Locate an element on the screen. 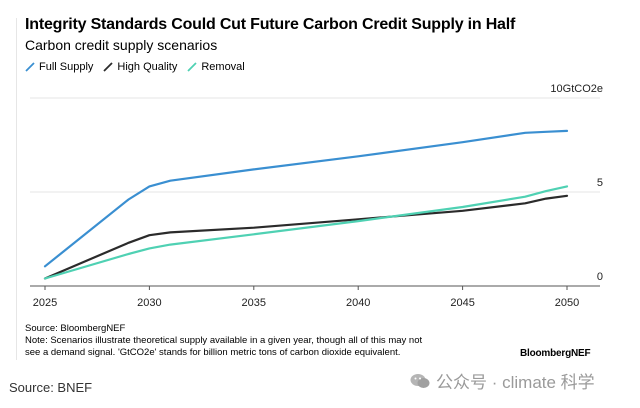 This screenshot has width=640, height=408. legend-label: Full Supply is located at coordinates (66, 67).